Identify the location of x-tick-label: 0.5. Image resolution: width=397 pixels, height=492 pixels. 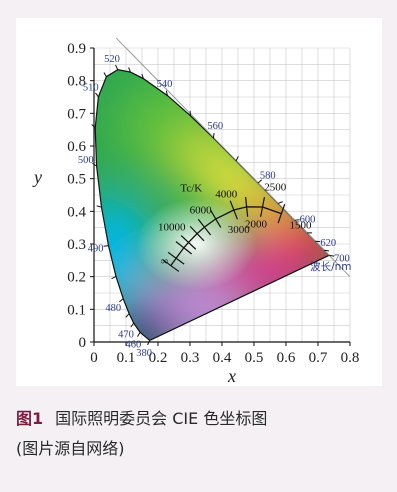
(254, 358).